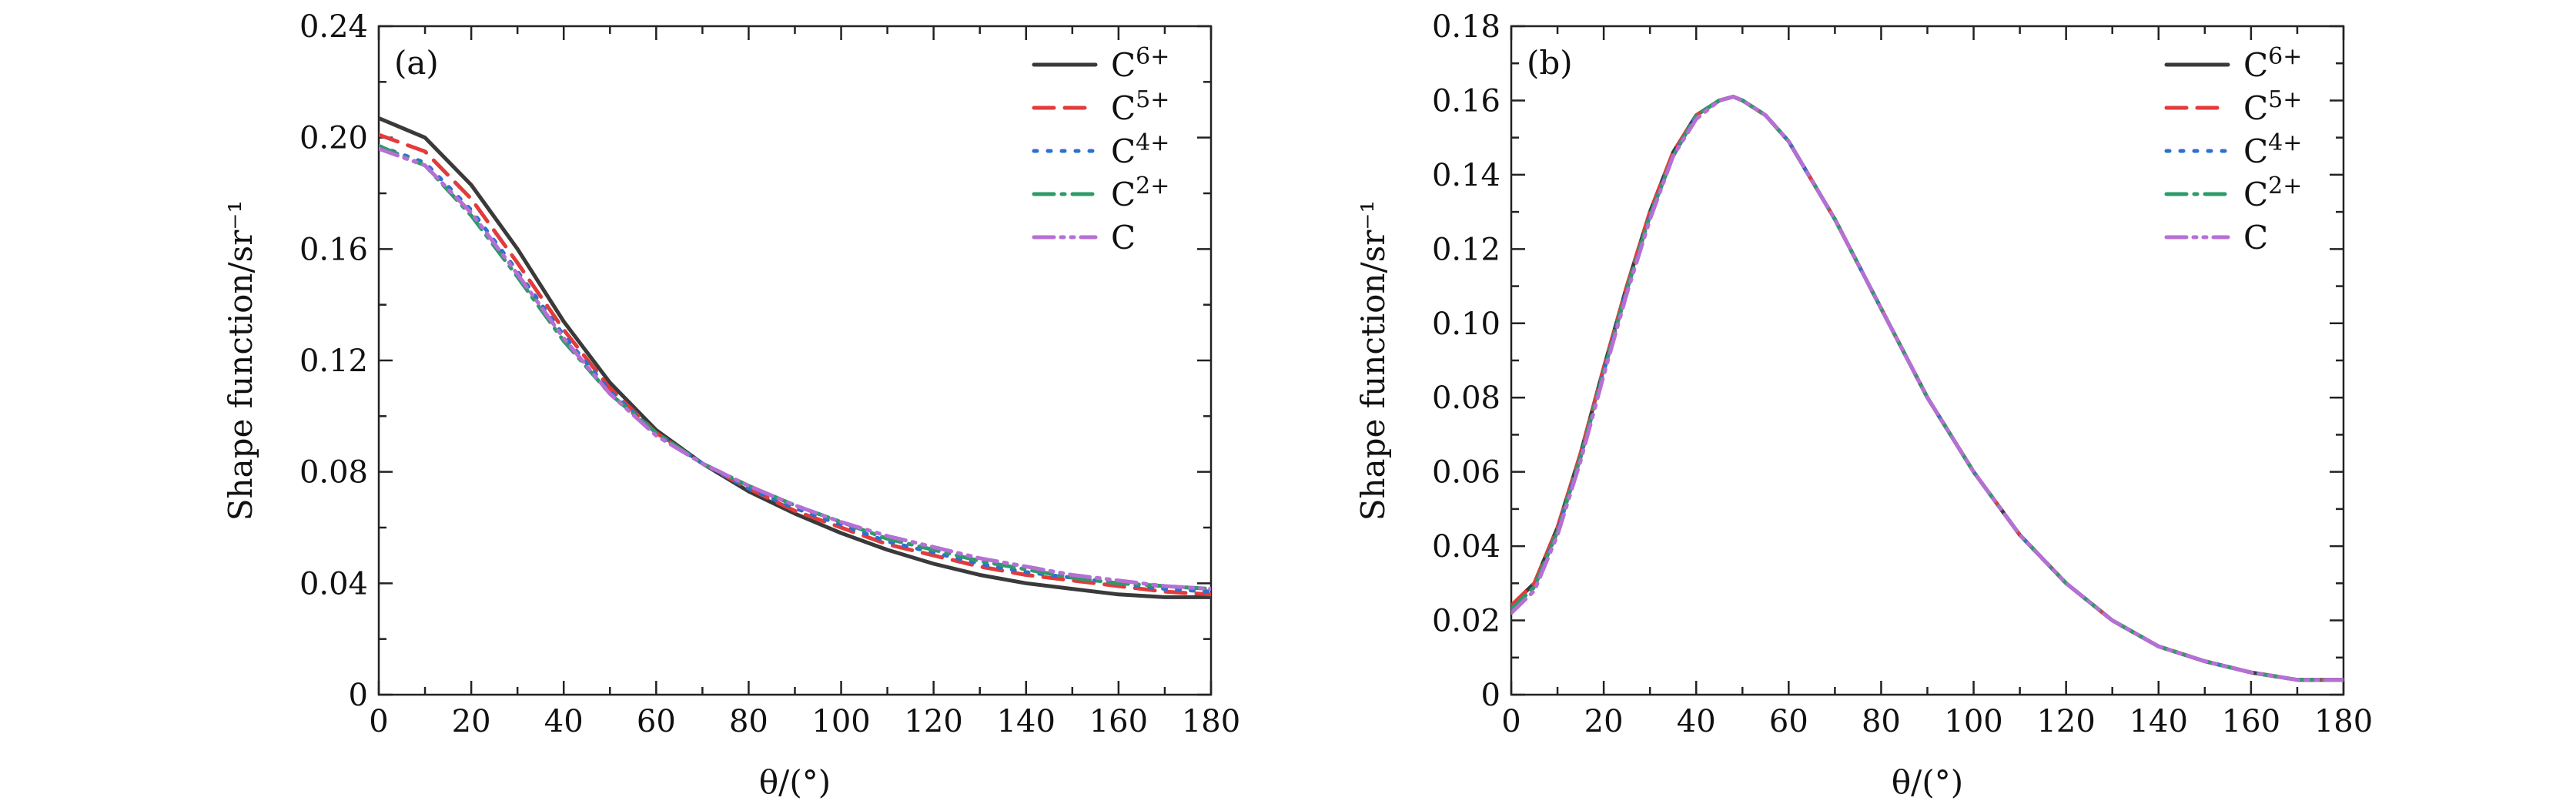 This screenshot has height=811, width=2576. Describe the element at coordinates (334, 27) in the screenshot. I see `y-tick-label: 0.24` at that location.